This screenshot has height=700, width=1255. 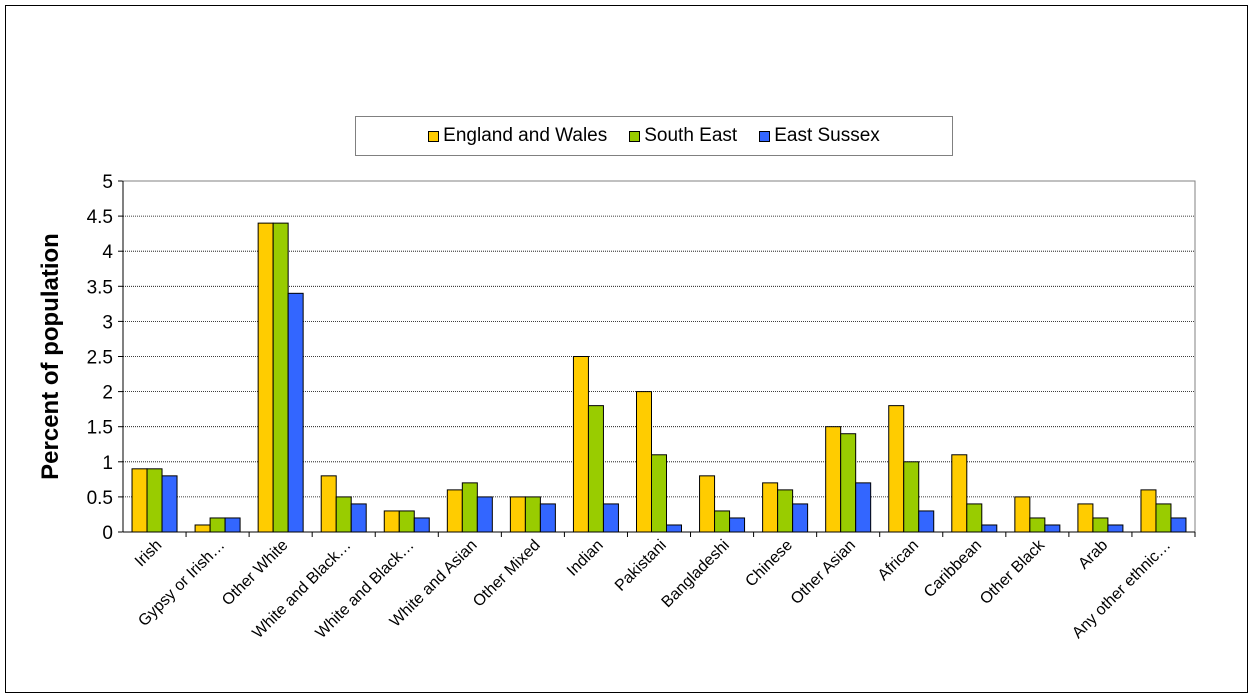 I want to click on legend-label: England and Wales, so click(x=525, y=135).